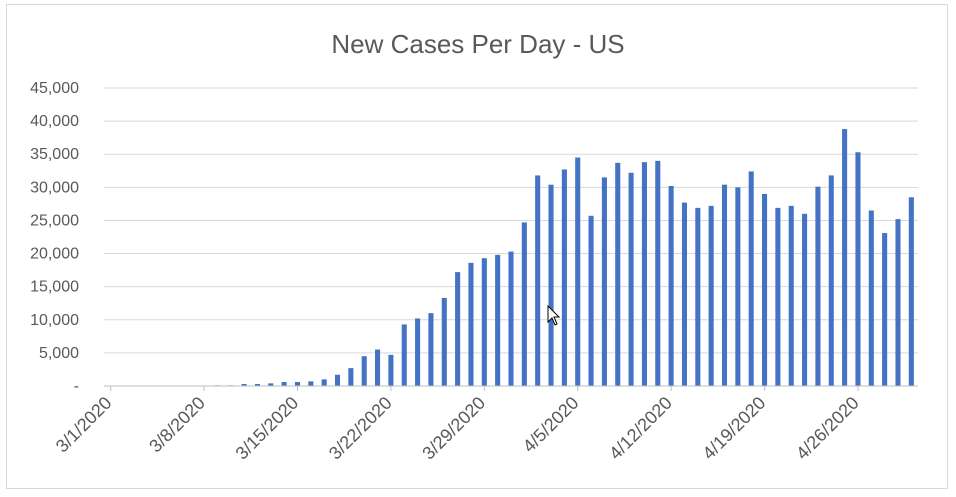  What do you see at coordinates (54, 320) in the screenshot?
I see `y-tick-label: 10,000` at bounding box center [54, 320].